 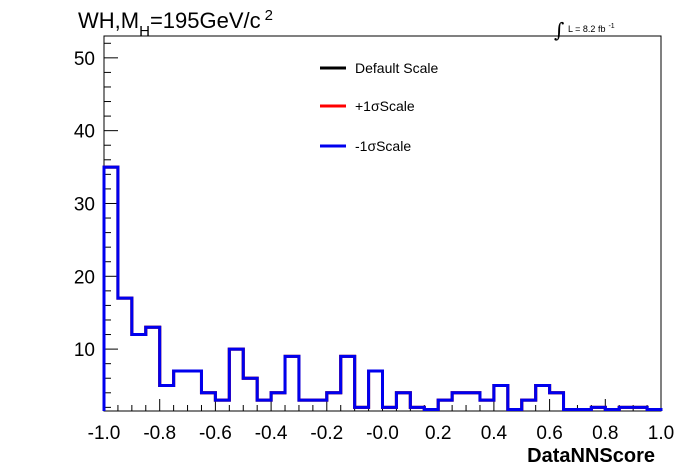 What do you see at coordinates (84, 59) in the screenshot?
I see `y-tick-label: 50` at bounding box center [84, 59].